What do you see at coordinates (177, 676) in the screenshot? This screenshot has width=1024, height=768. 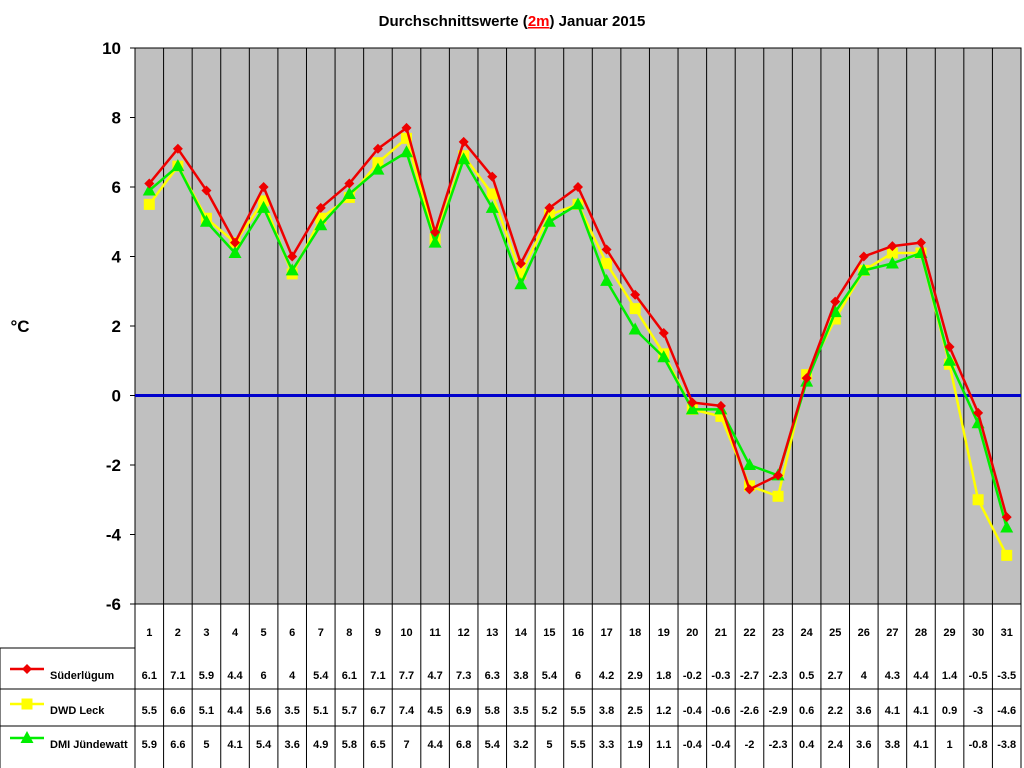 I see `table-cell-s-derl-gum: 7.1` at bounding box center [177, 676].